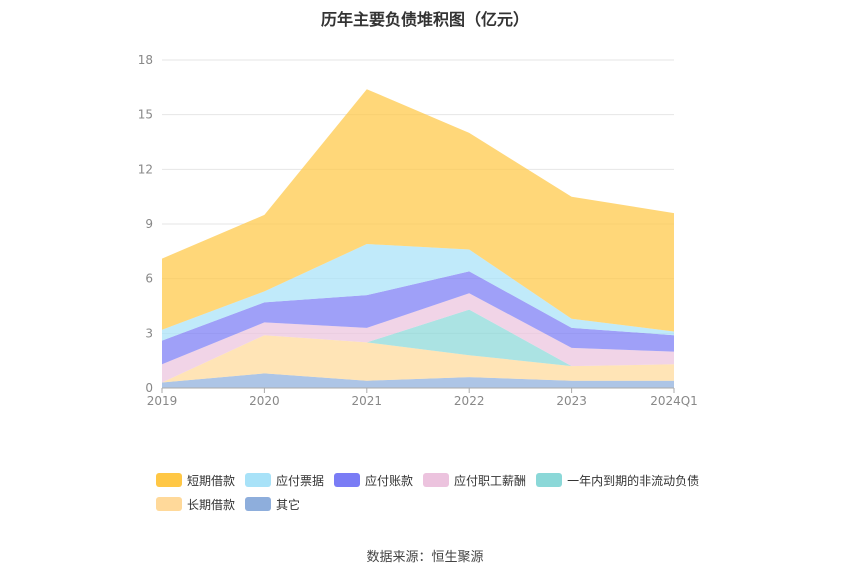 This screenshot has width=850, height=575. Describe the element at coordinates (145, 60) in the screenshot. I see `y-tick-label: 18` at that location.